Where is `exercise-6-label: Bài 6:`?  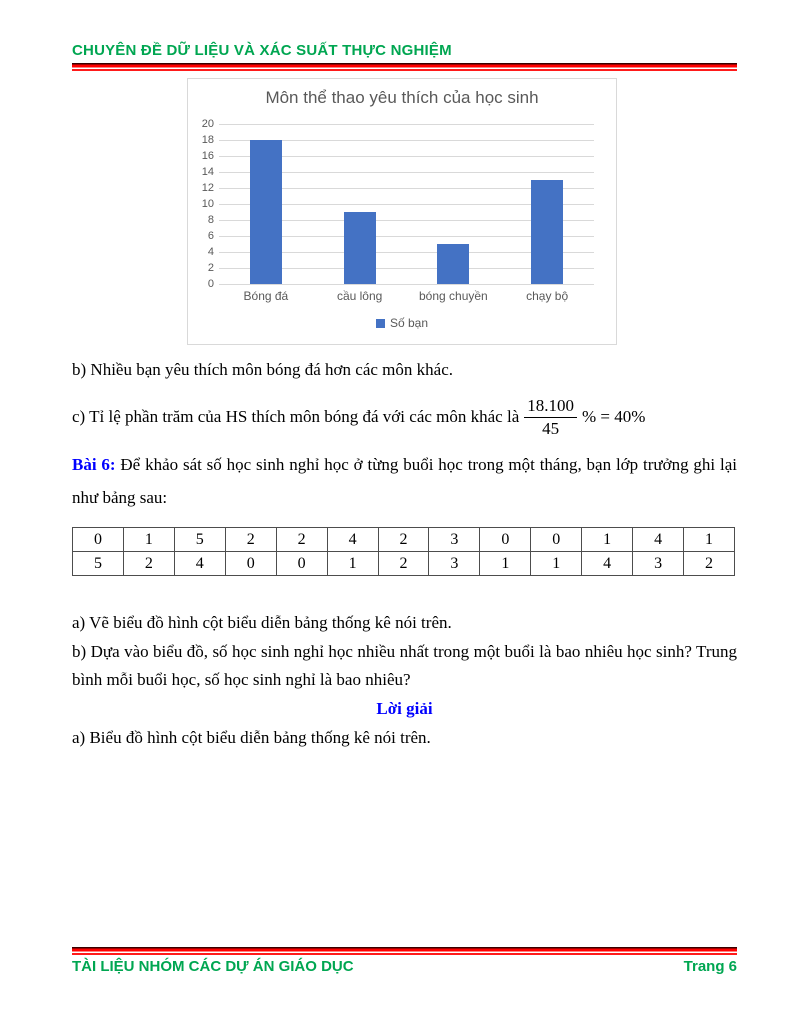 exercise-6-label: Bài 6: is located at coordinates (94, 465).